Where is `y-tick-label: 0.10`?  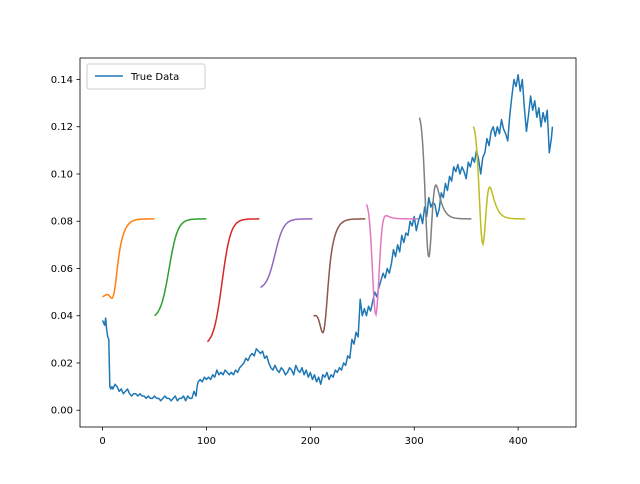
y-tick-label: 0.10 is located at coordinates (62, 174).